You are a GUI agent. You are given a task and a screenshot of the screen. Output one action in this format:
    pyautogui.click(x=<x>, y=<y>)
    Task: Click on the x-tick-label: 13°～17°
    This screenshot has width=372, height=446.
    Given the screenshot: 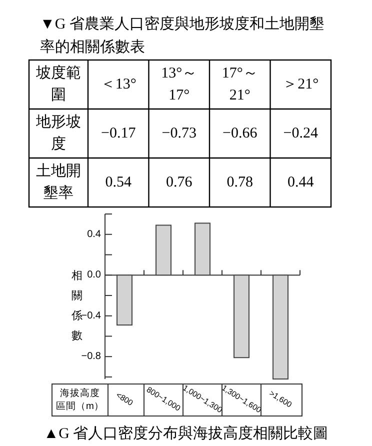 What is the action you would take?
    pyautogui.click(x=179, y=85)
    